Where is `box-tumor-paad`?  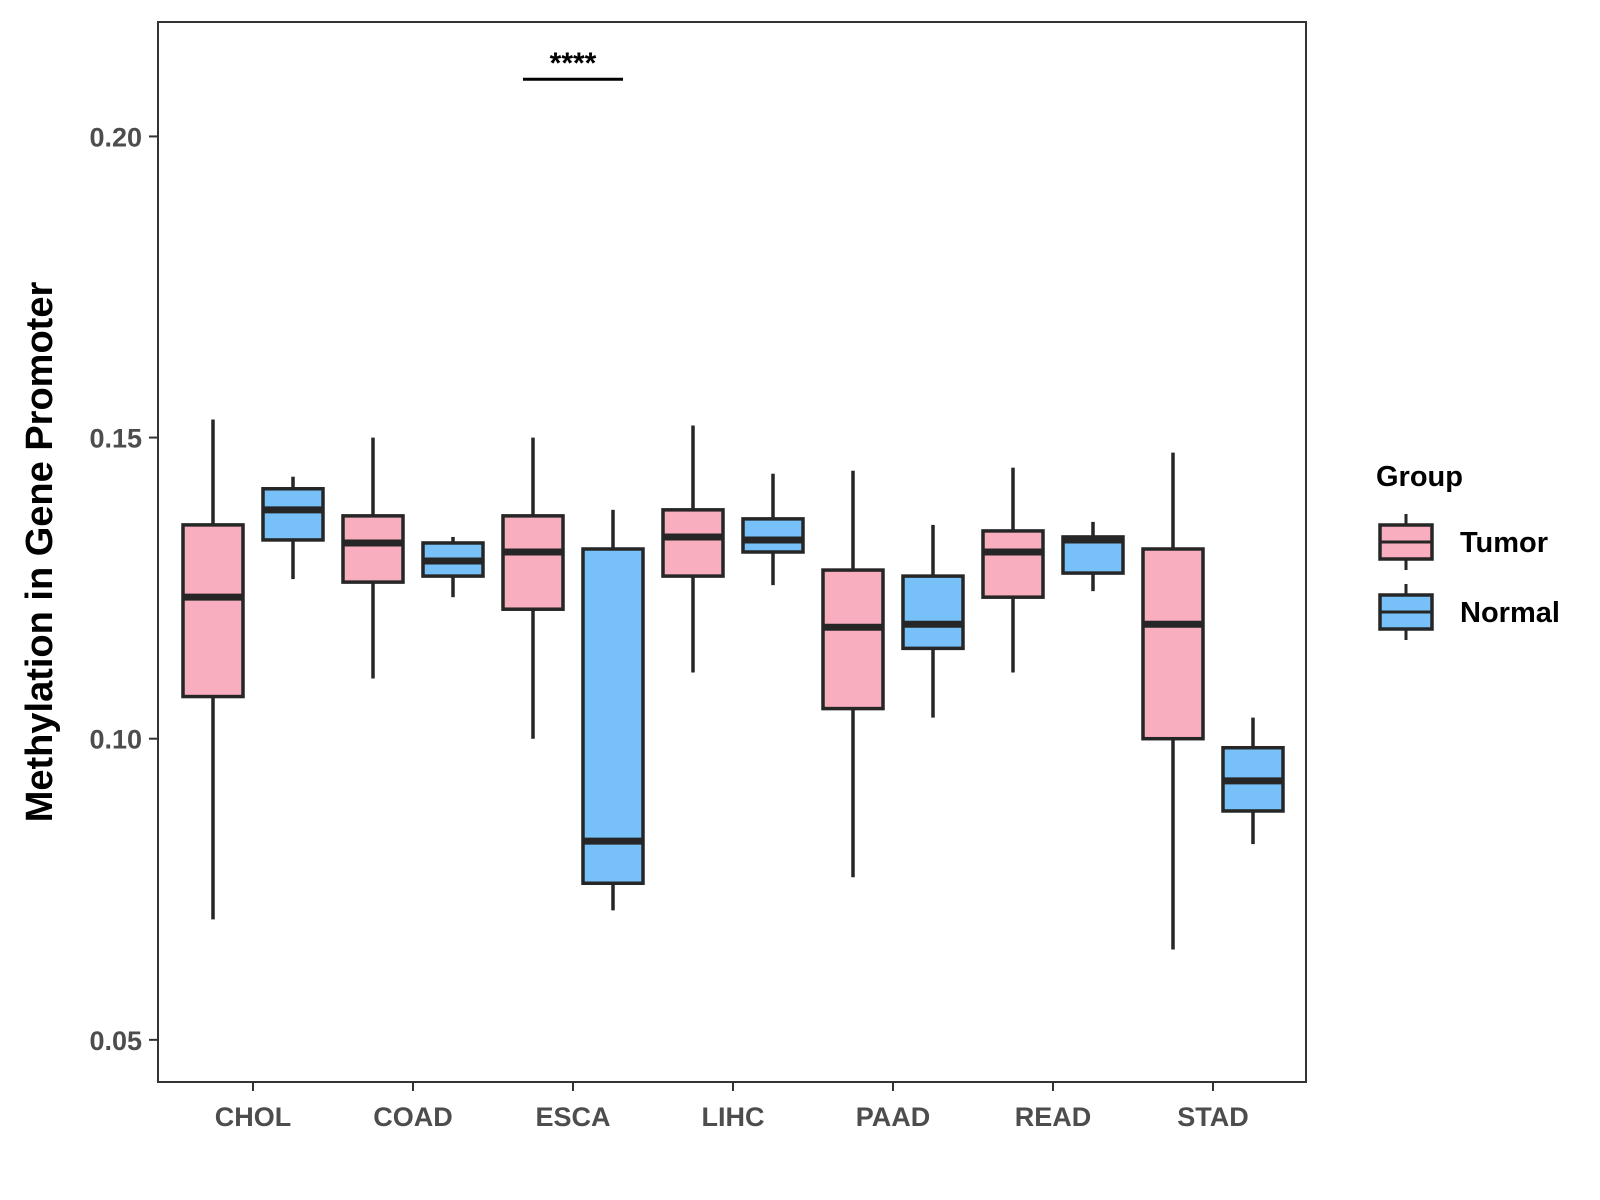
box-tumor-paad is located at coordinates (853, 674).